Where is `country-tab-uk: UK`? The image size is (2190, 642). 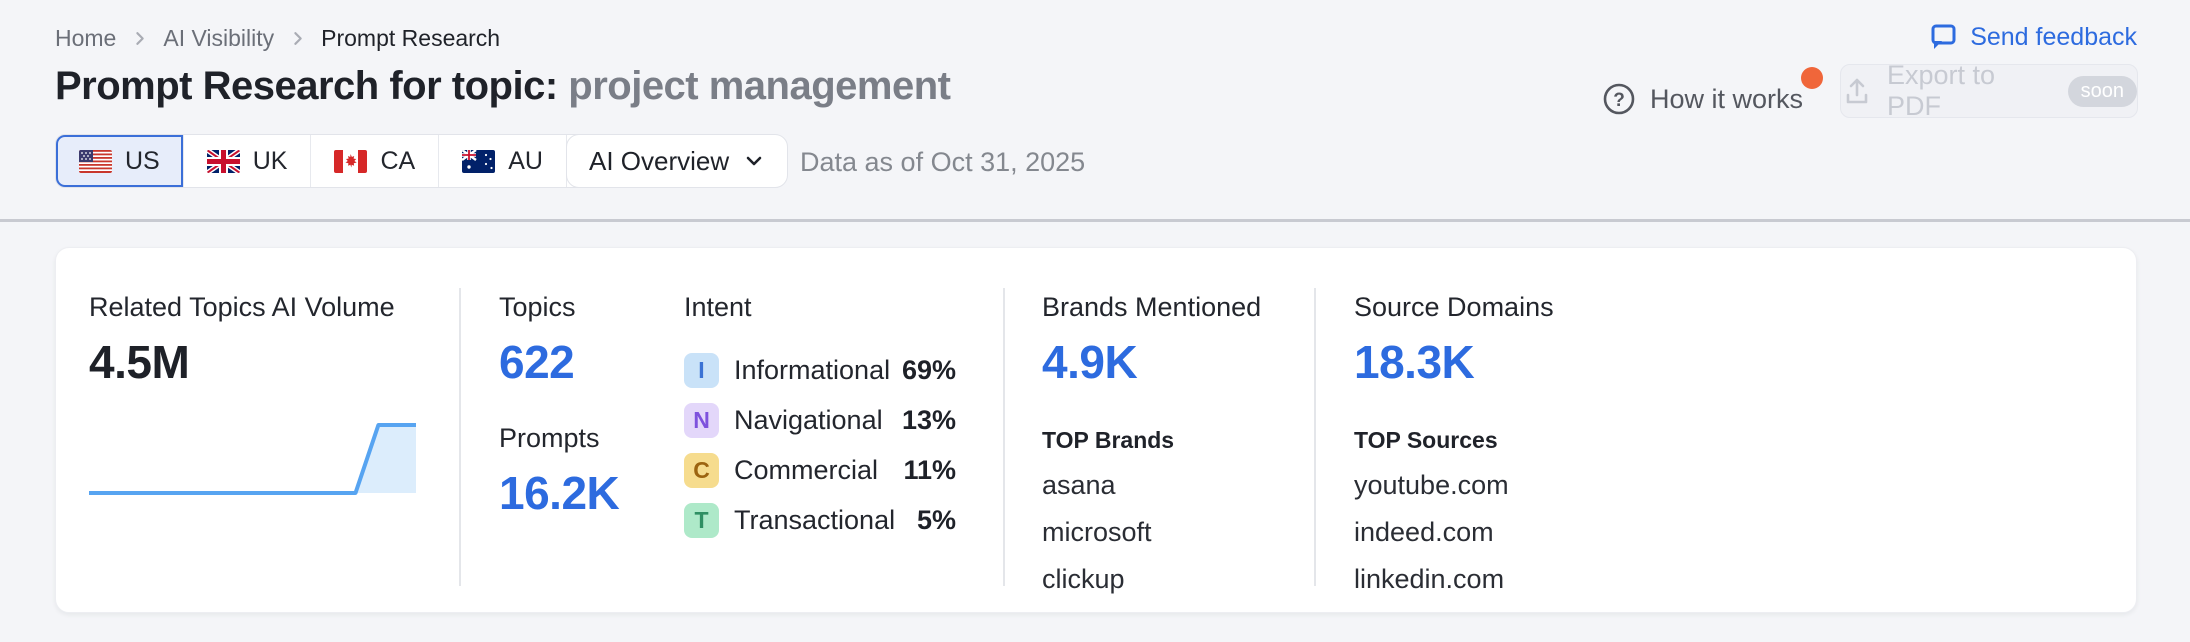
country-tab-uk: UK is located at coordinates (246, 161).